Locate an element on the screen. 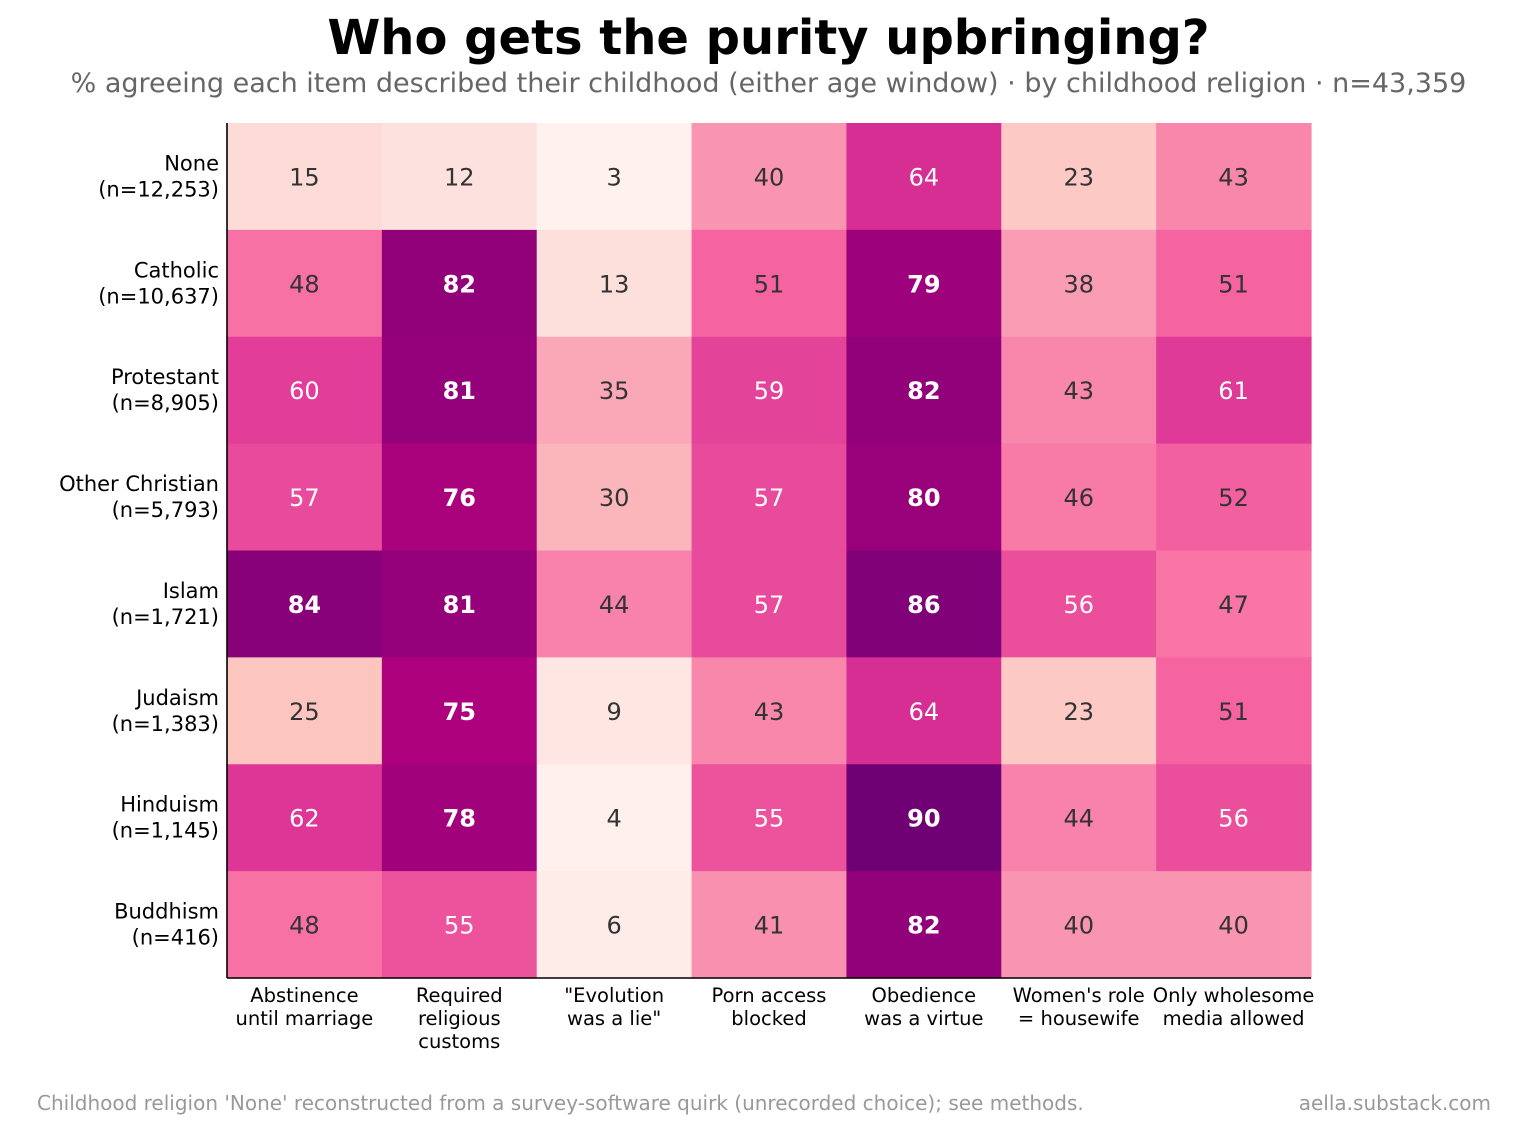  cell-value-label: 38 is located at coordinates (1078, 284).